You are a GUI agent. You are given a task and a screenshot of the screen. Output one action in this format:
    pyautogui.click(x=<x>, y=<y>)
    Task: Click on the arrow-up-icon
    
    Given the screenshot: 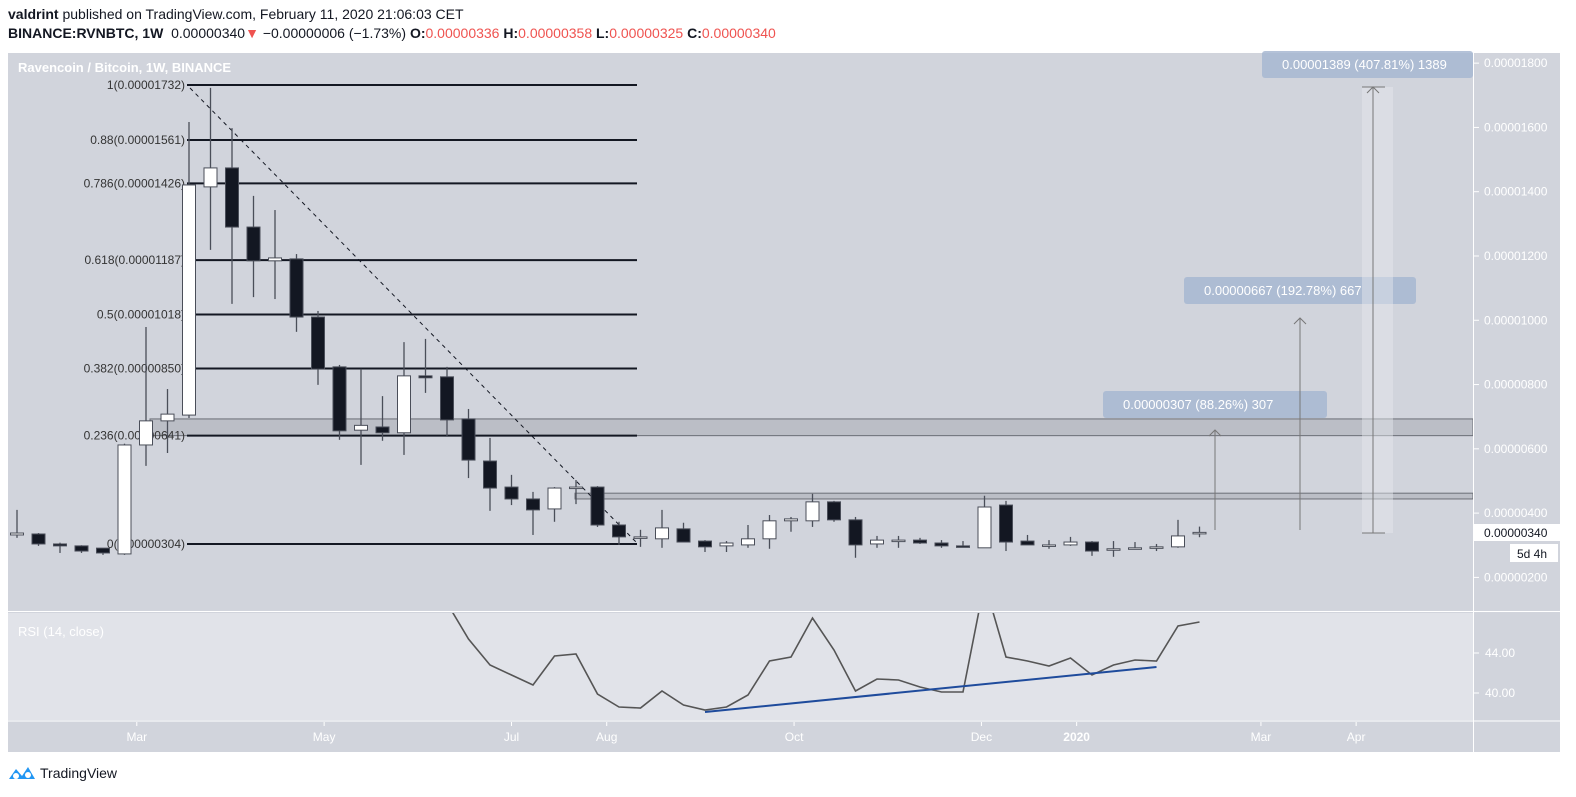 What is the action you would take?
    pyautogui.click(x=1215, y=433)
    